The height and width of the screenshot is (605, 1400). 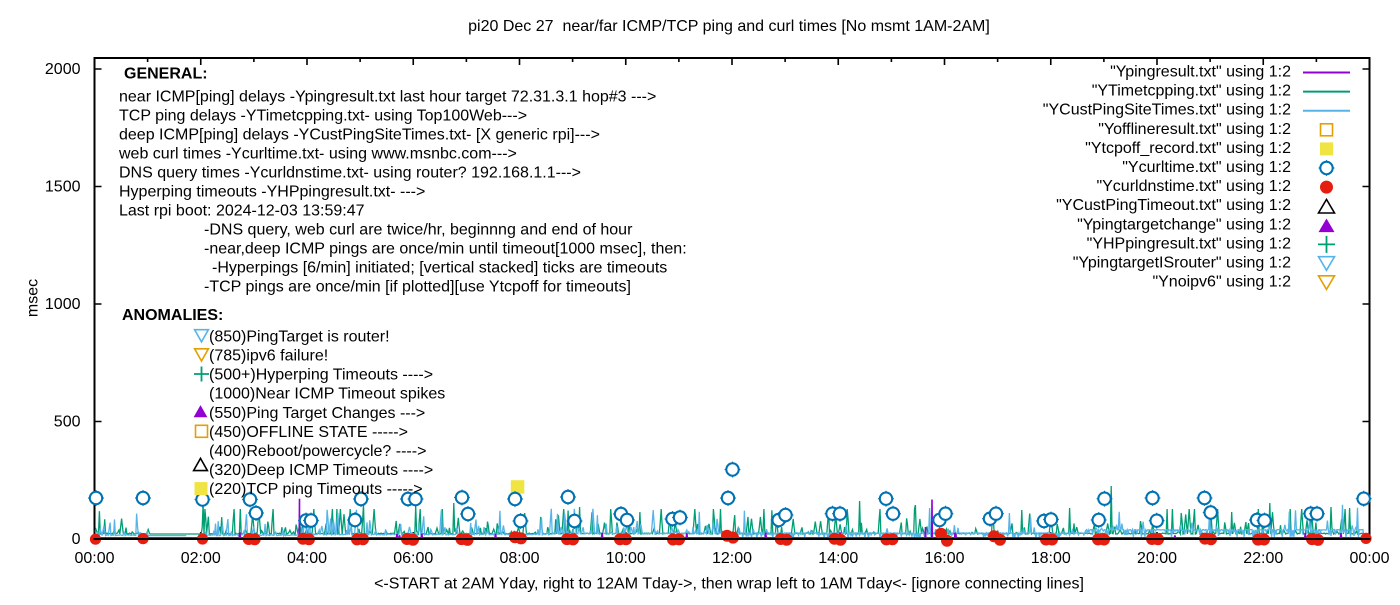 I want to click on svg-text: 14:00, so click(x=838, y=558).